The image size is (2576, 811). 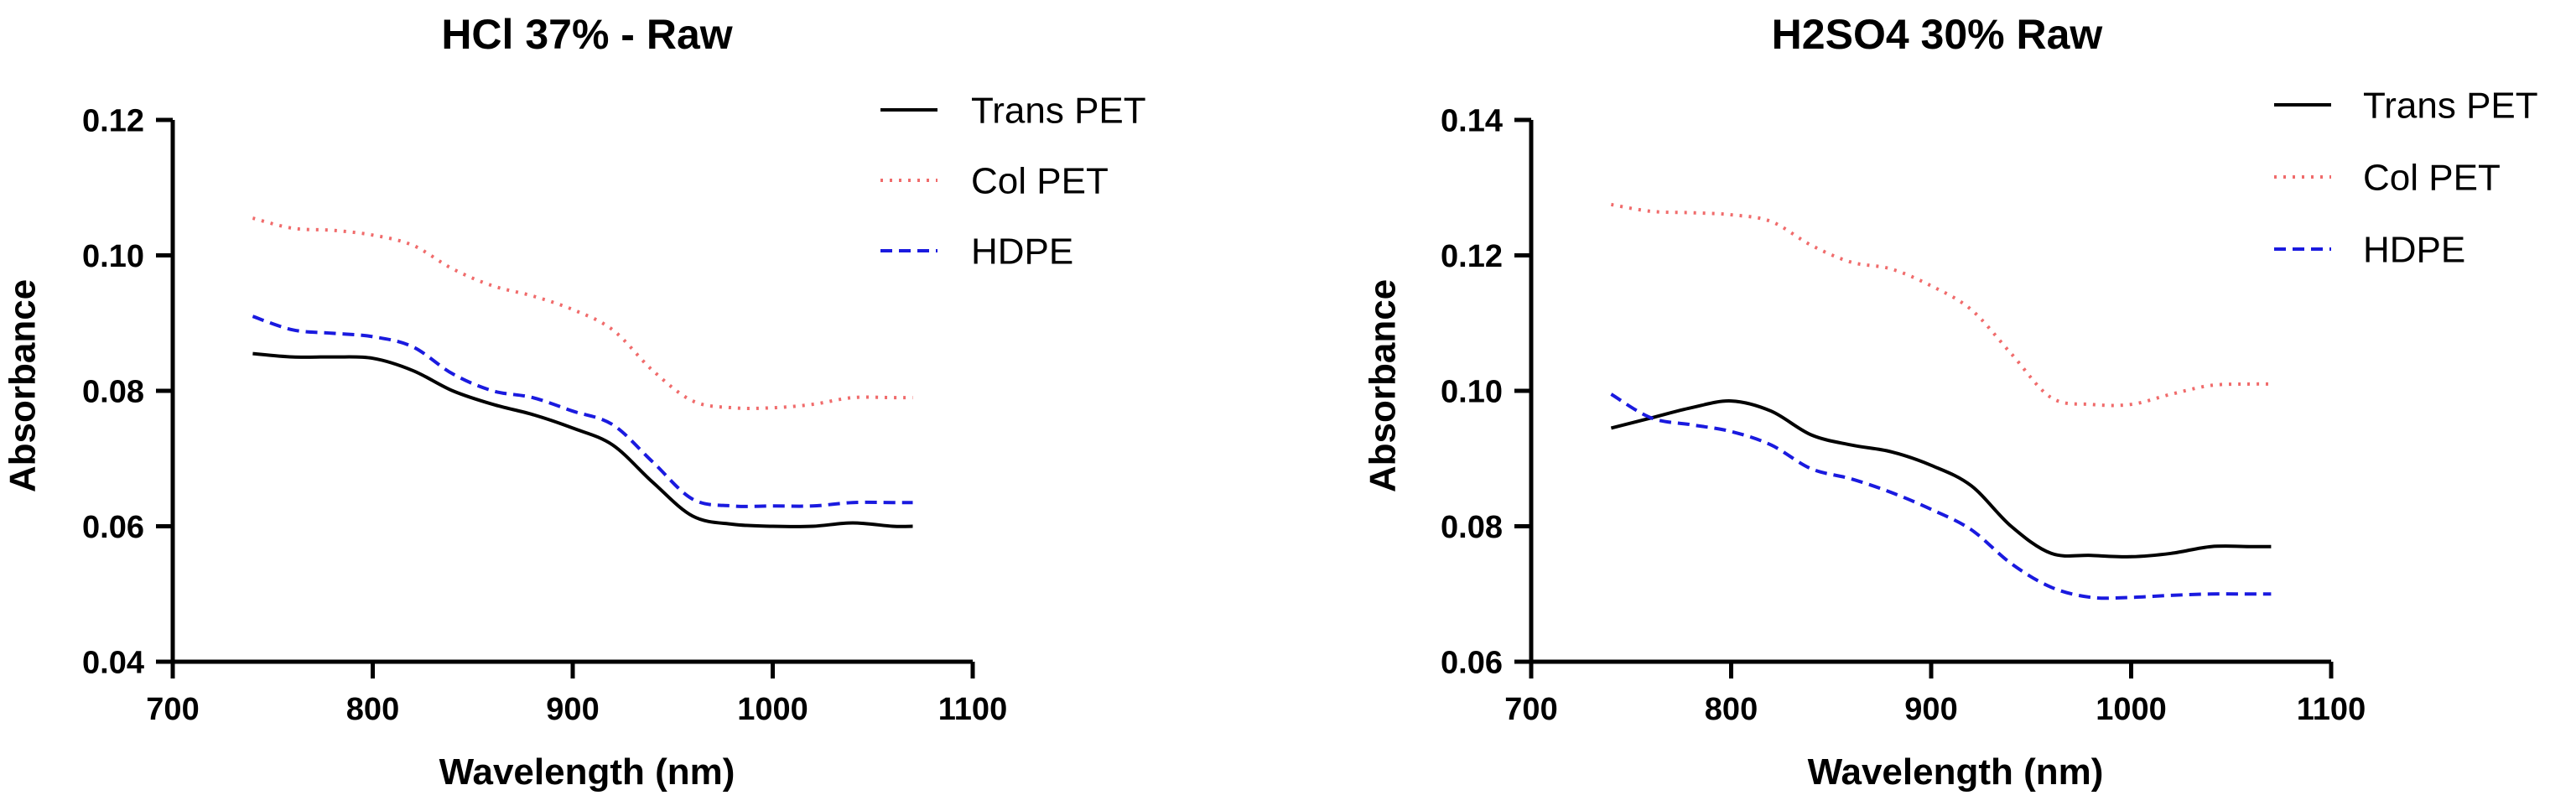 I want to click on y-tick-label: 0.04, so click(x=113, y=662).